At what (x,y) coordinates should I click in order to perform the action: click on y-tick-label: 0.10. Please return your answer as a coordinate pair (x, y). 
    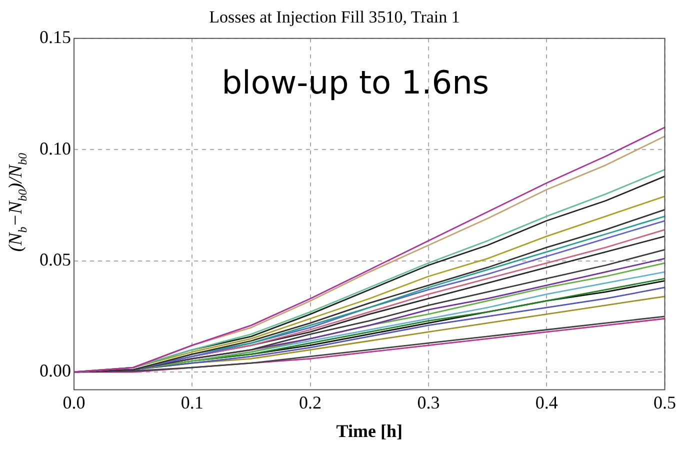
    Looking at the image, I should click on (55, 148).